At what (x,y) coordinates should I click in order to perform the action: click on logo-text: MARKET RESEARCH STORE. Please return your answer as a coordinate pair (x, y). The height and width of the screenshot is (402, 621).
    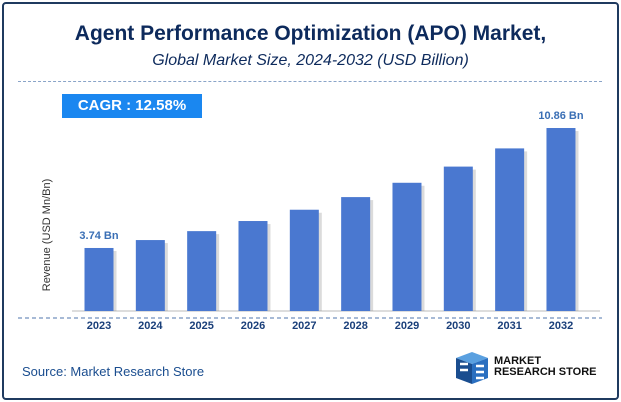
    Looking at the image, I should click on (545, 367).